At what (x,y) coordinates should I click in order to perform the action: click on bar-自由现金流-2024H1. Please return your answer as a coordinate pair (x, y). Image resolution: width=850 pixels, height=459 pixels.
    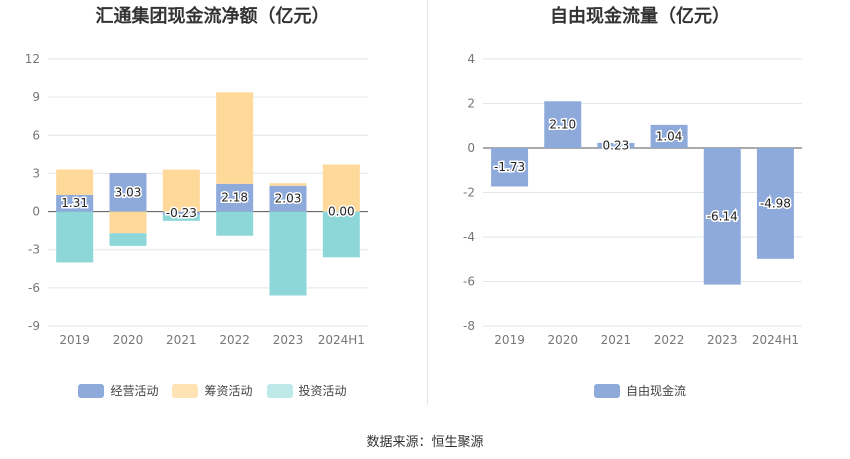
    Looking at the image, I should click on (775, 203).